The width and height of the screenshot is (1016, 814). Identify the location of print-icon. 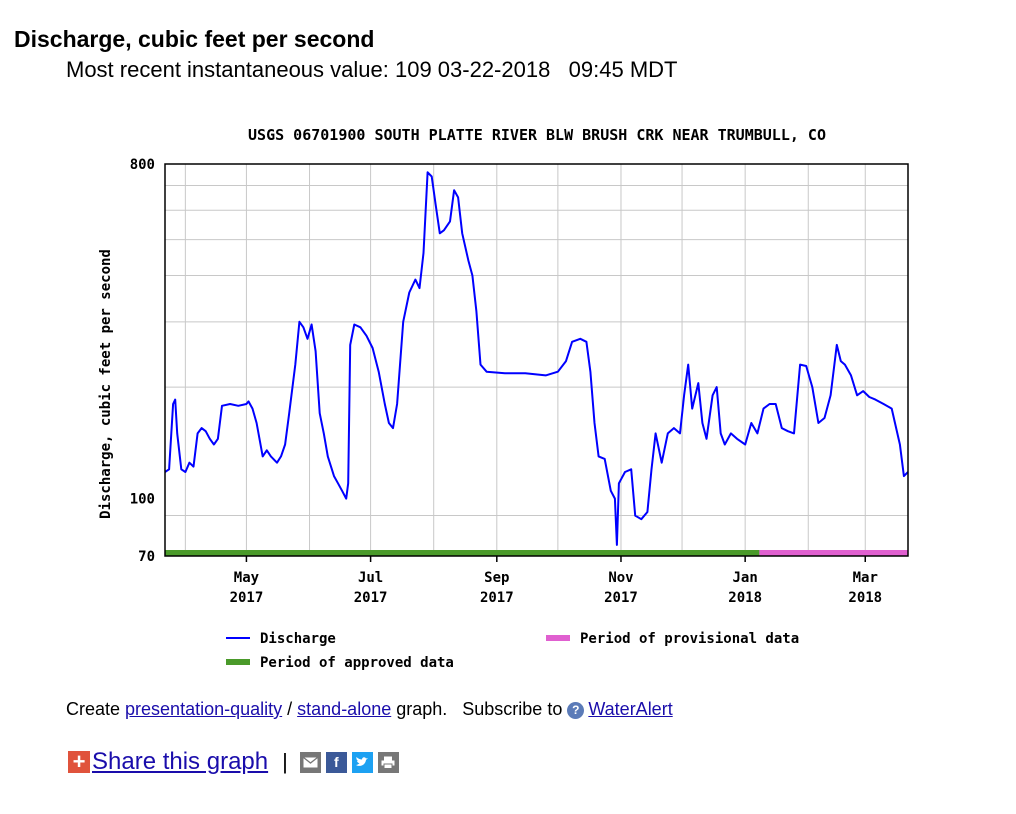
(388, 762).